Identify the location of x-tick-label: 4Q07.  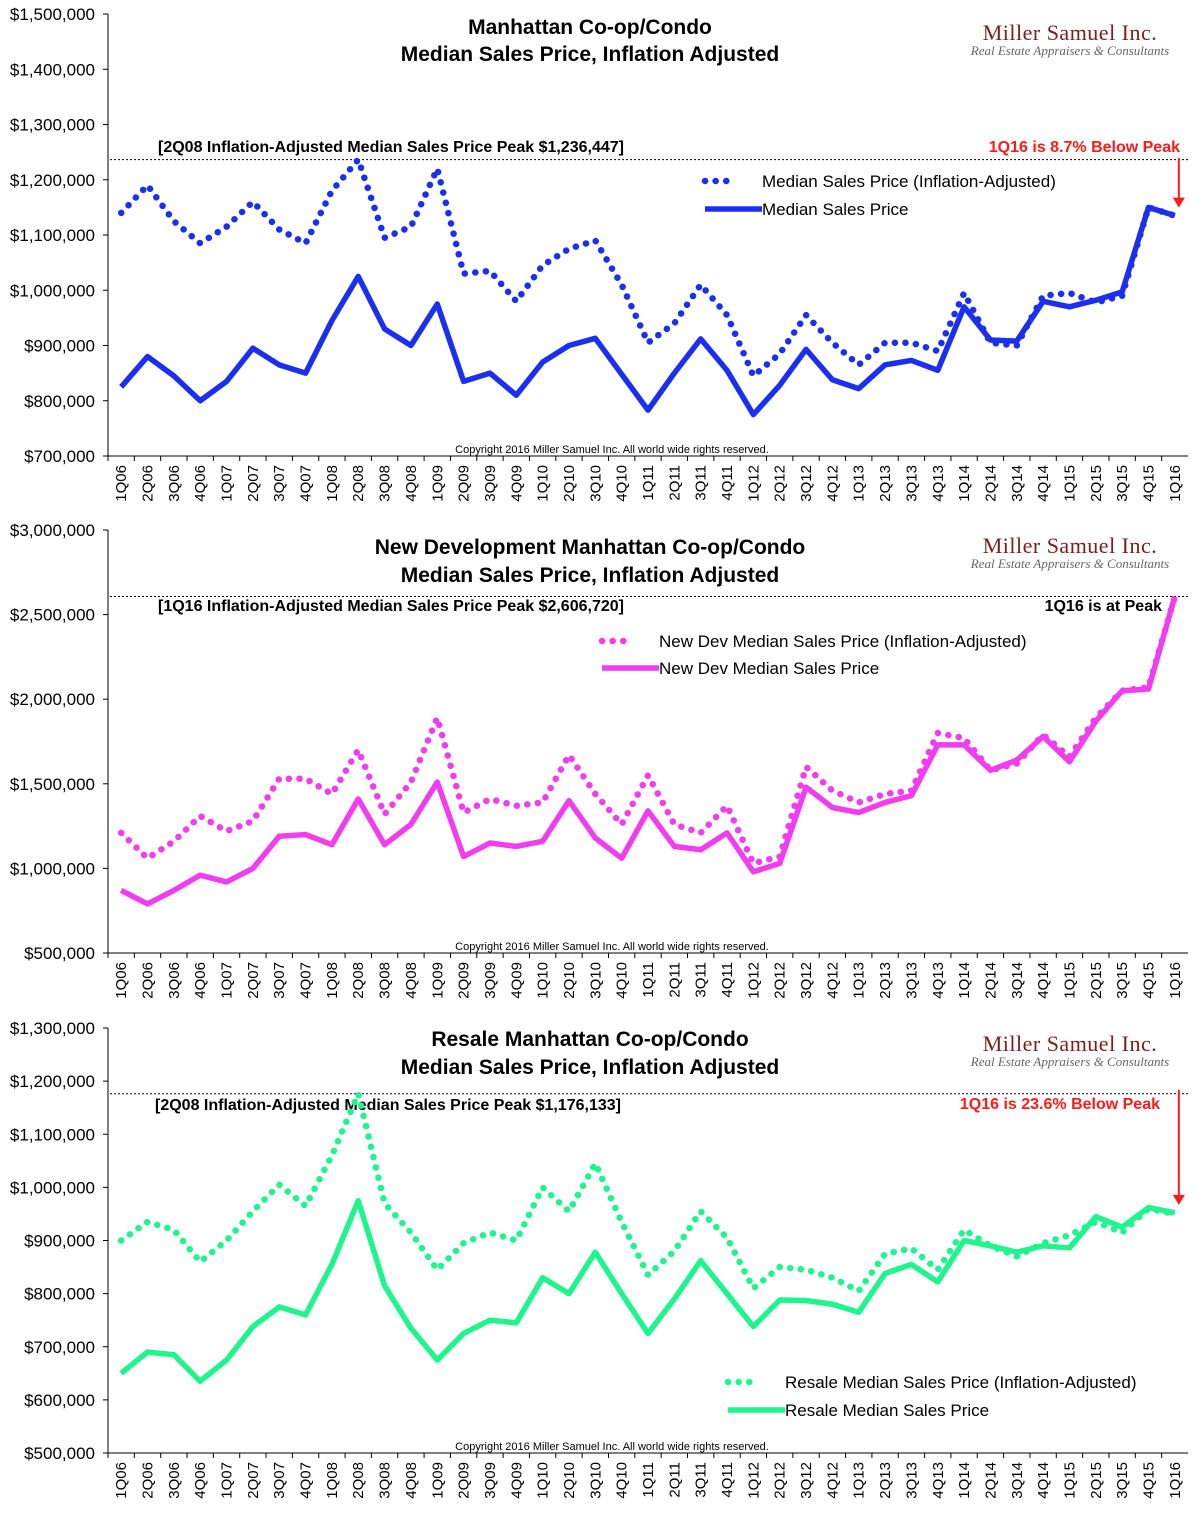
(306, 980).